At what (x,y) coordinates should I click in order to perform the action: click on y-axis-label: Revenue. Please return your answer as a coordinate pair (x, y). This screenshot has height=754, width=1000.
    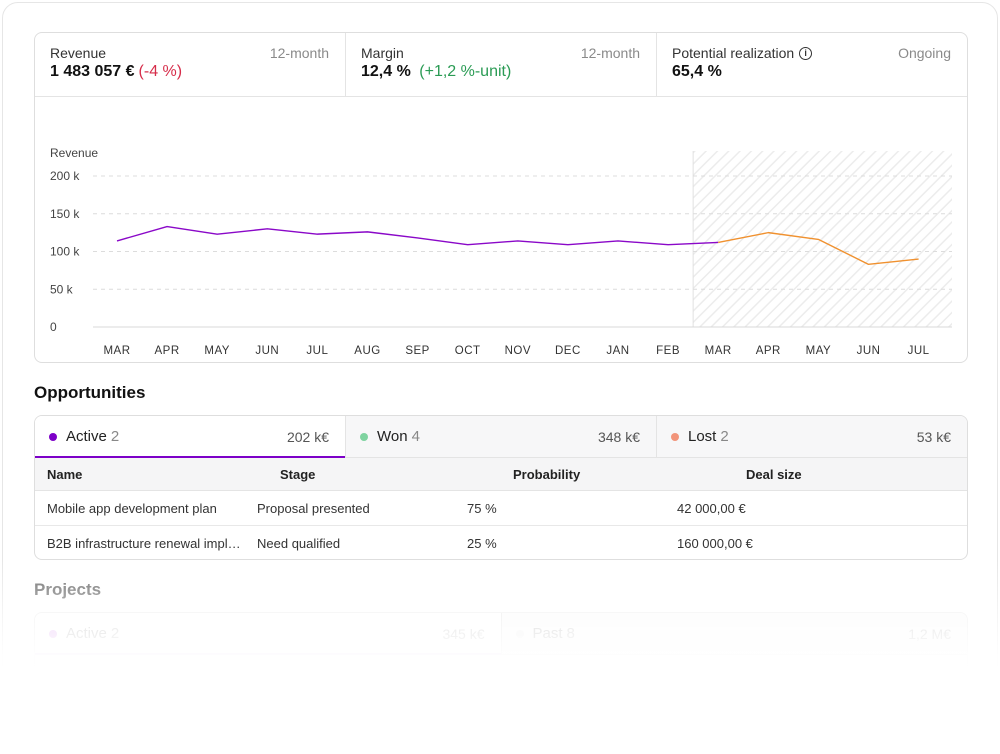
    Looking at the image, I should click on (74, 153).